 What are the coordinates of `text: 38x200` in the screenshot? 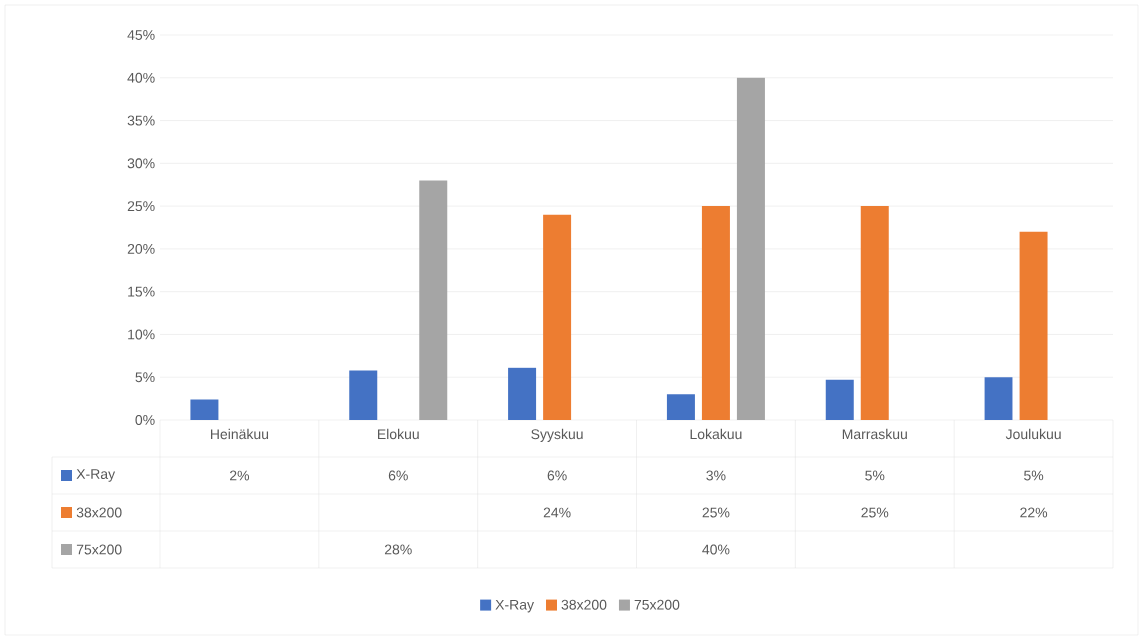 It's located at (99, 512).